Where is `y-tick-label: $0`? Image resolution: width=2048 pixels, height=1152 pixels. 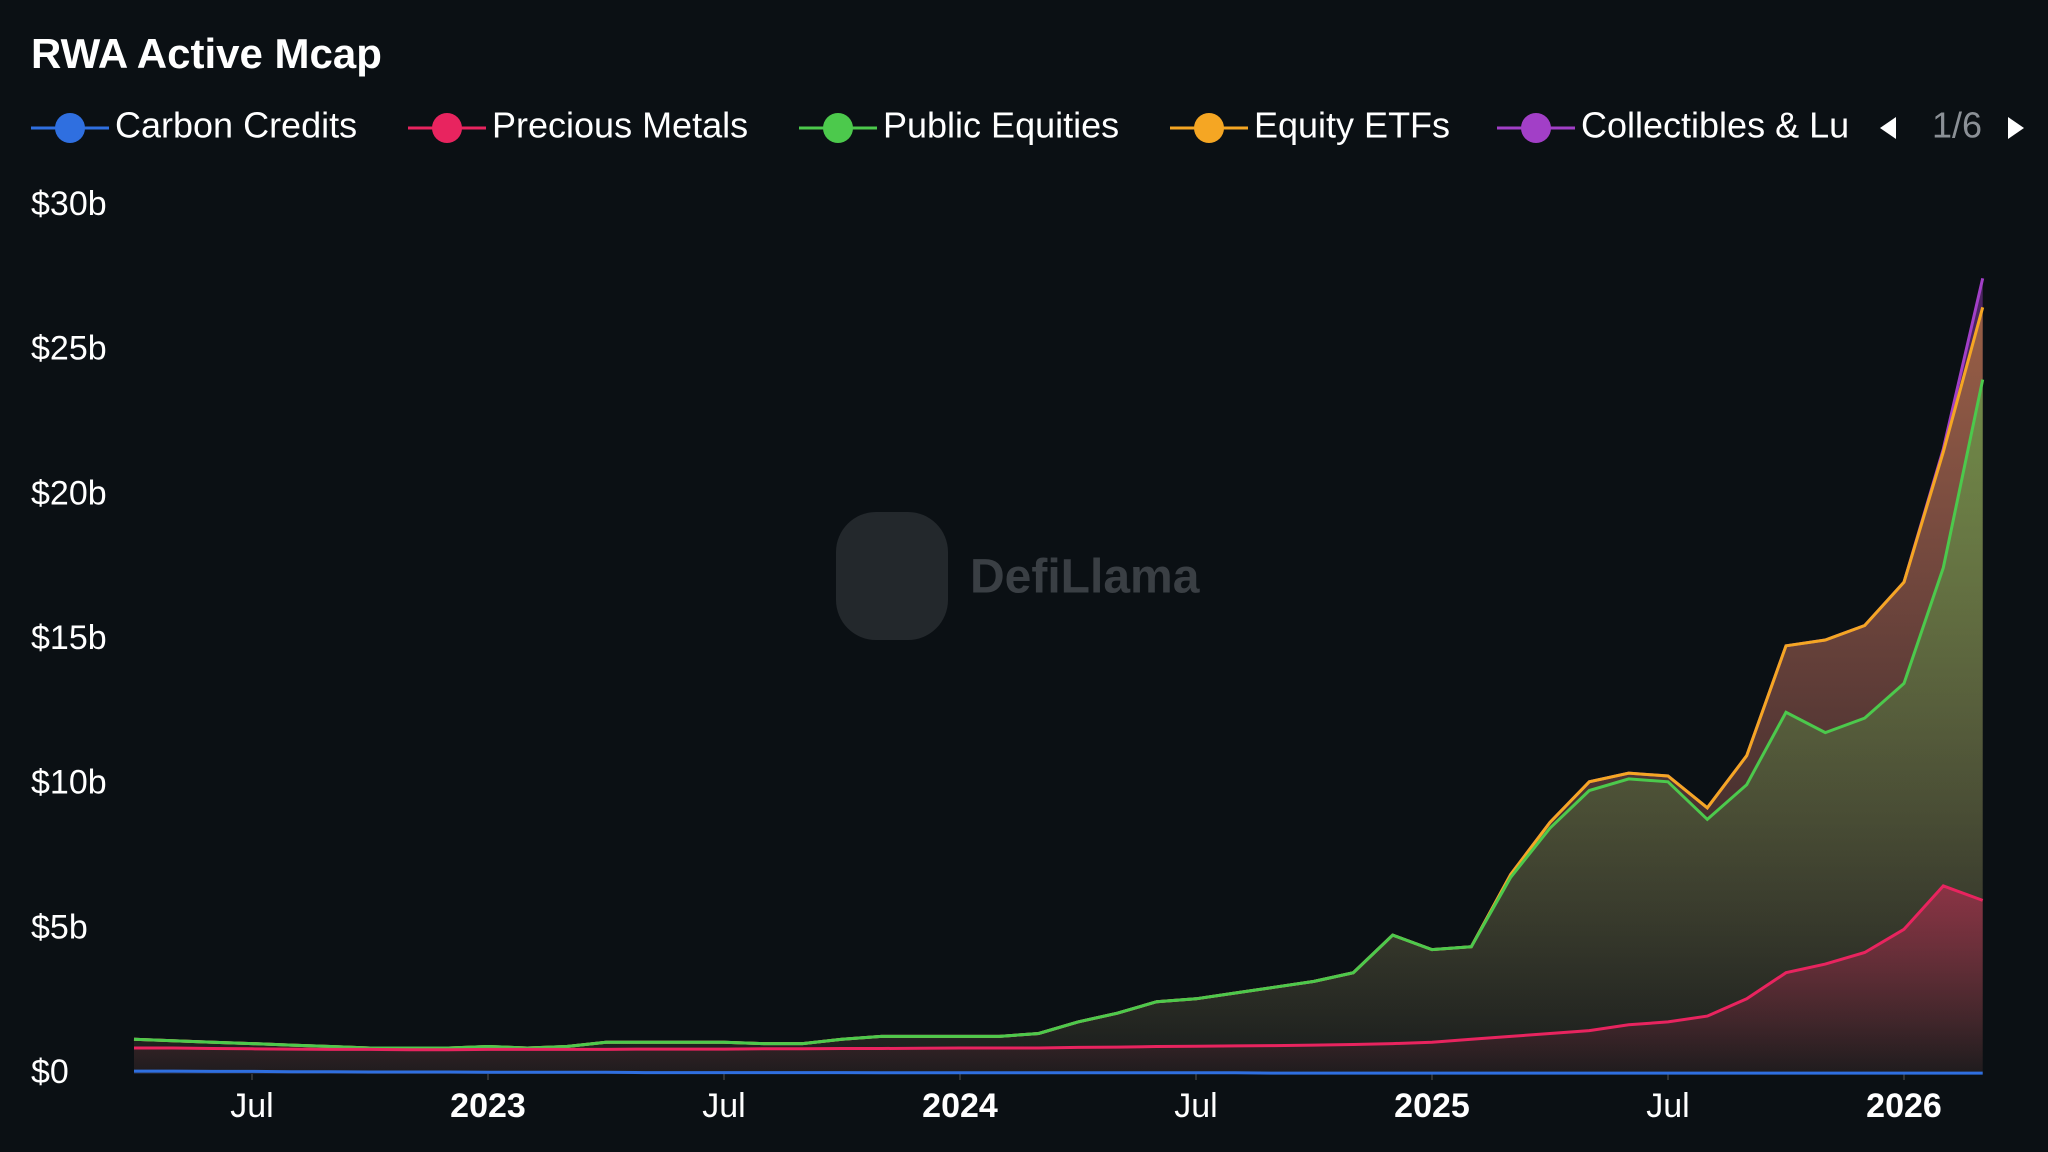 y-tick-label: $0 is located at coordinates (50, 1072).